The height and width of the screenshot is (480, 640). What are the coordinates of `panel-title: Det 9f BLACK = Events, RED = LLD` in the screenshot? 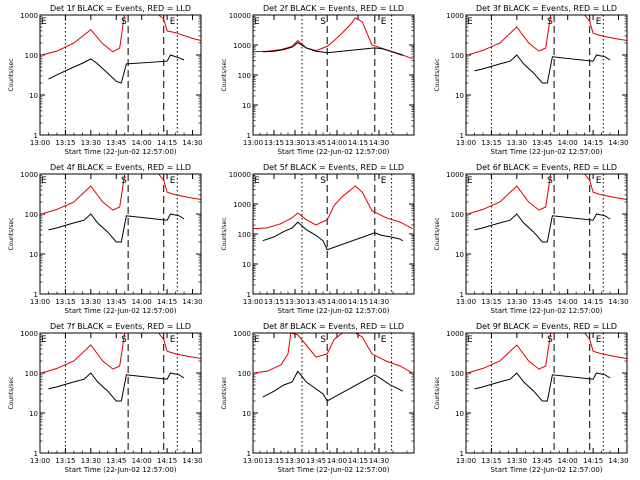 It's located at (546, 326).